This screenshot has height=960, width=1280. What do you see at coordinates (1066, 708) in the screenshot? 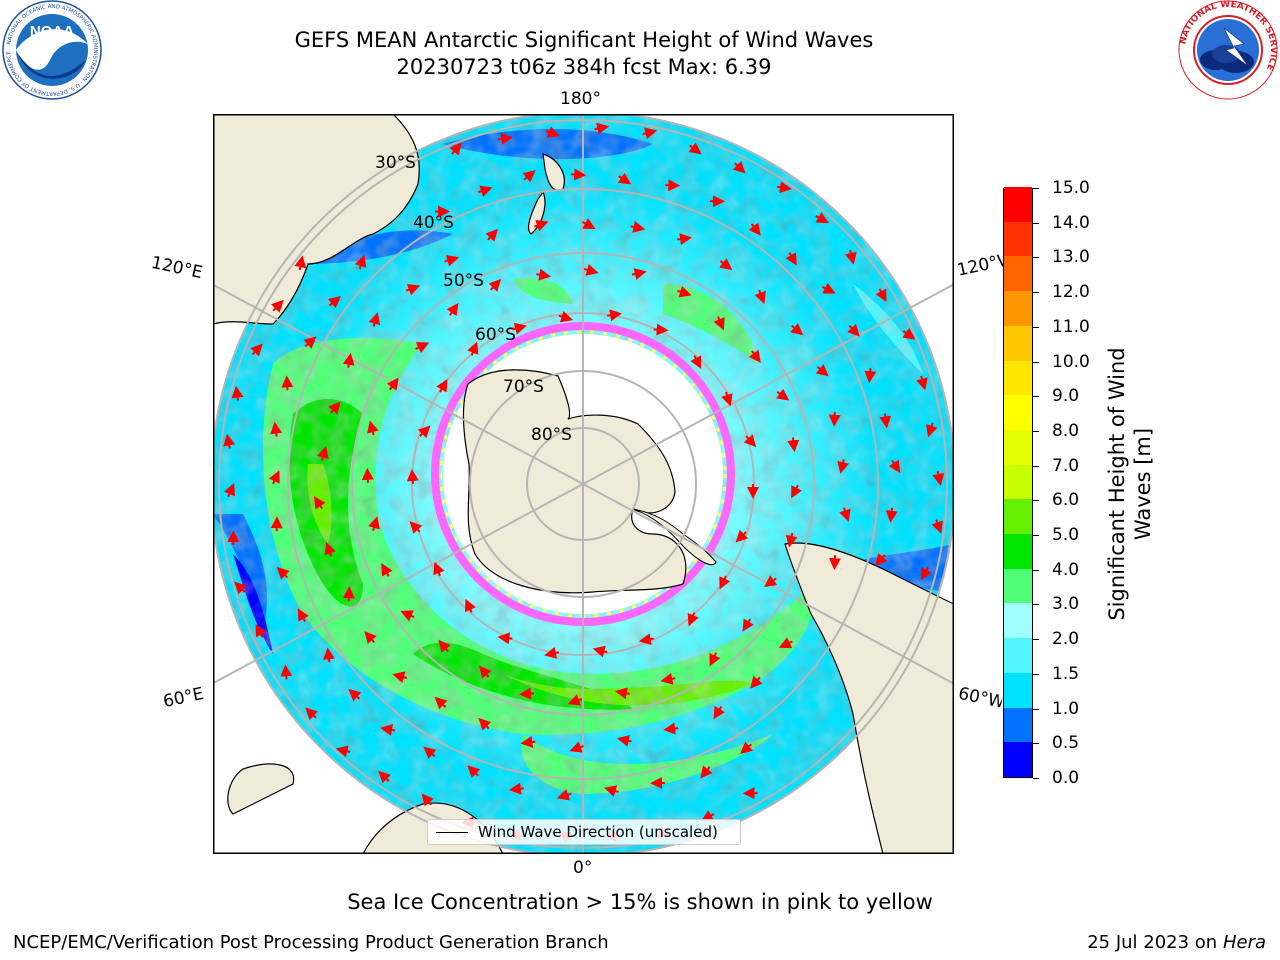
I see `colorbar-tick-label: 1.0` at bounding box center [1066, 708].